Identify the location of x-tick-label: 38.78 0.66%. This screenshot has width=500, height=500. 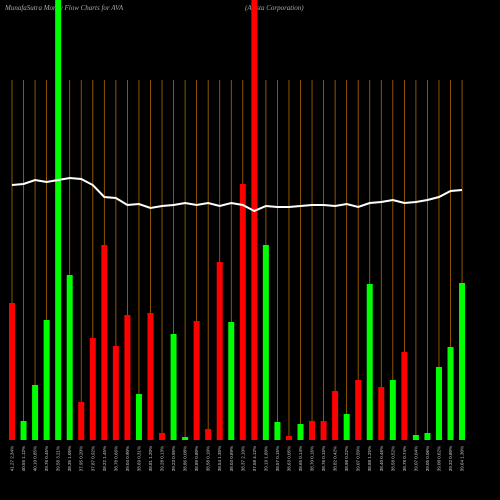
(115, 458).